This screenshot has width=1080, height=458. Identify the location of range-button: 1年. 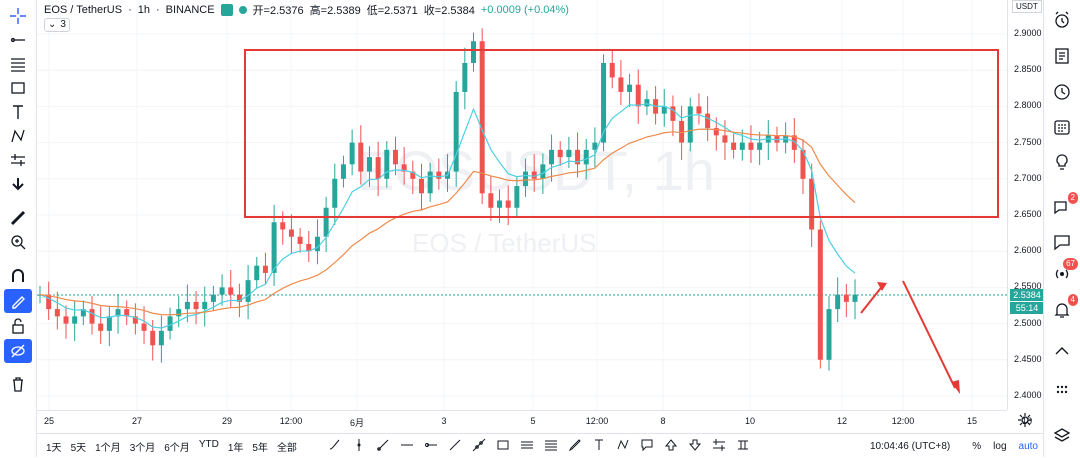
(235, 448).